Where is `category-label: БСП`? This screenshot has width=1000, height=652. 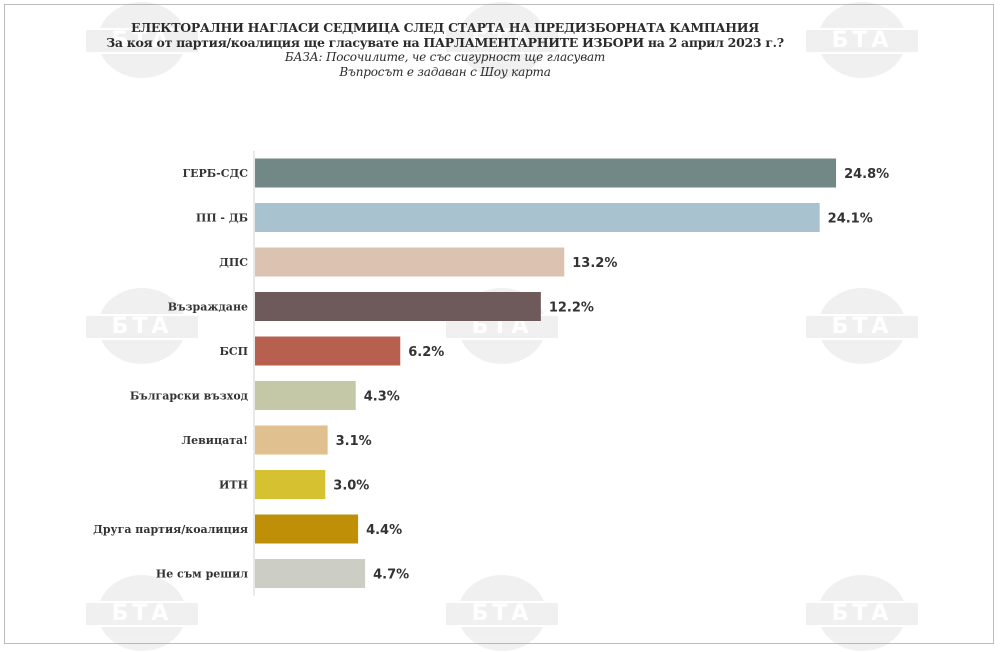
category-label: БСП is located at coordinates (233, 351).